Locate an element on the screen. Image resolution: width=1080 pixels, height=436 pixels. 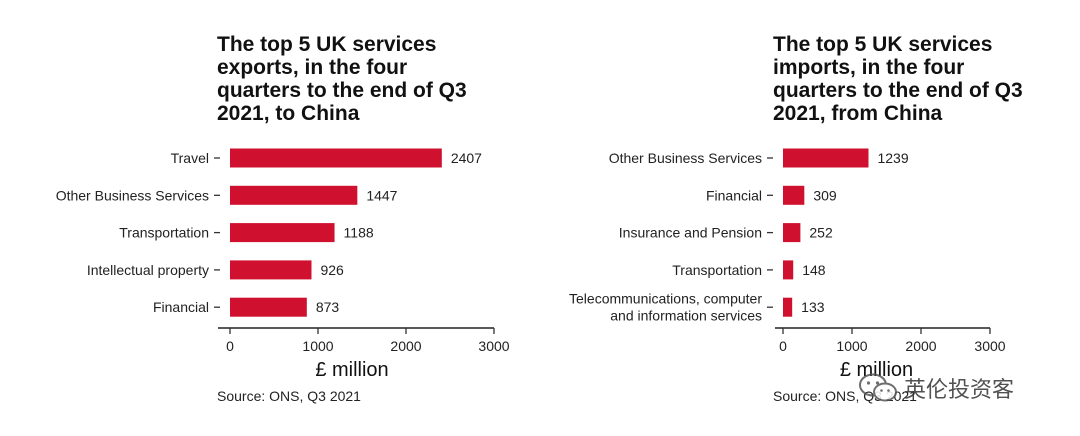
imports-category-label: Financial is located at coordinates (734, 195).